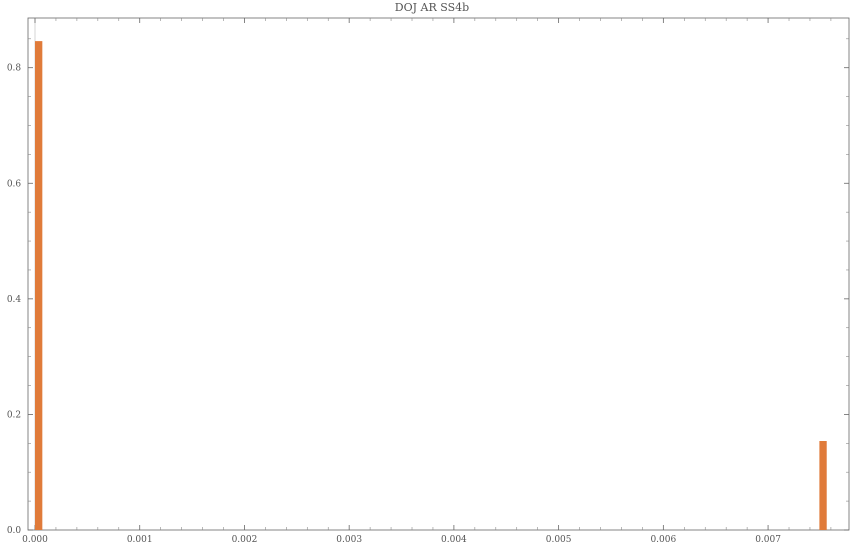  Describe the element at coordinates (768, 540) in the screenshot. I see `x-tick-label: 0.007` at that location.